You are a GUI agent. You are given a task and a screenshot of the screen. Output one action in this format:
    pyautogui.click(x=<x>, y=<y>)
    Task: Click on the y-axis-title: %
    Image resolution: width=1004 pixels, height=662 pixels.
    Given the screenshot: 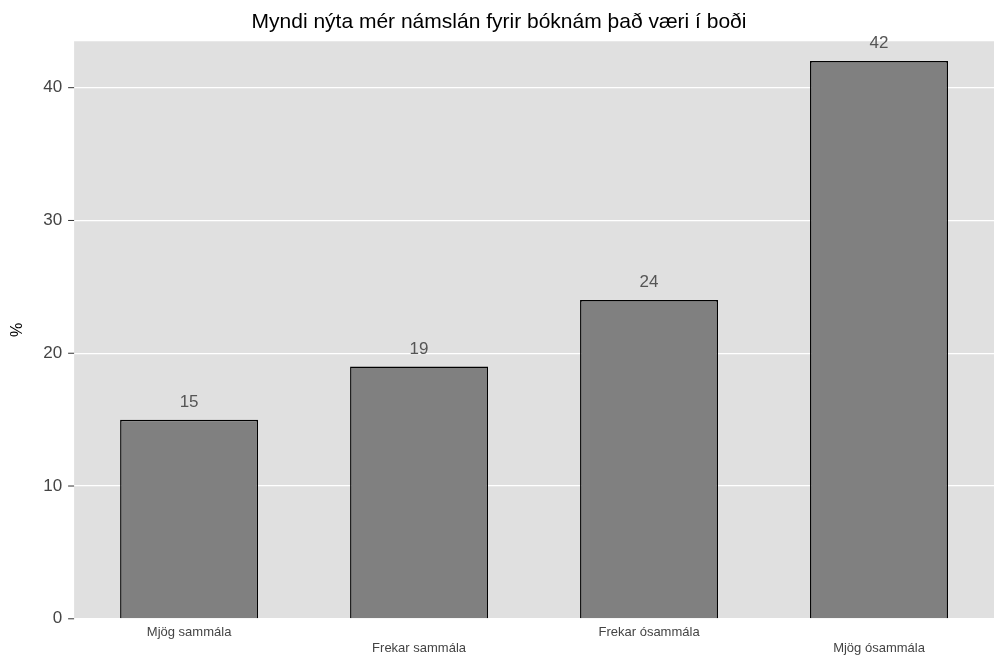 What is the action you would take?
    pyautogui.click(x=17, y=330)
    